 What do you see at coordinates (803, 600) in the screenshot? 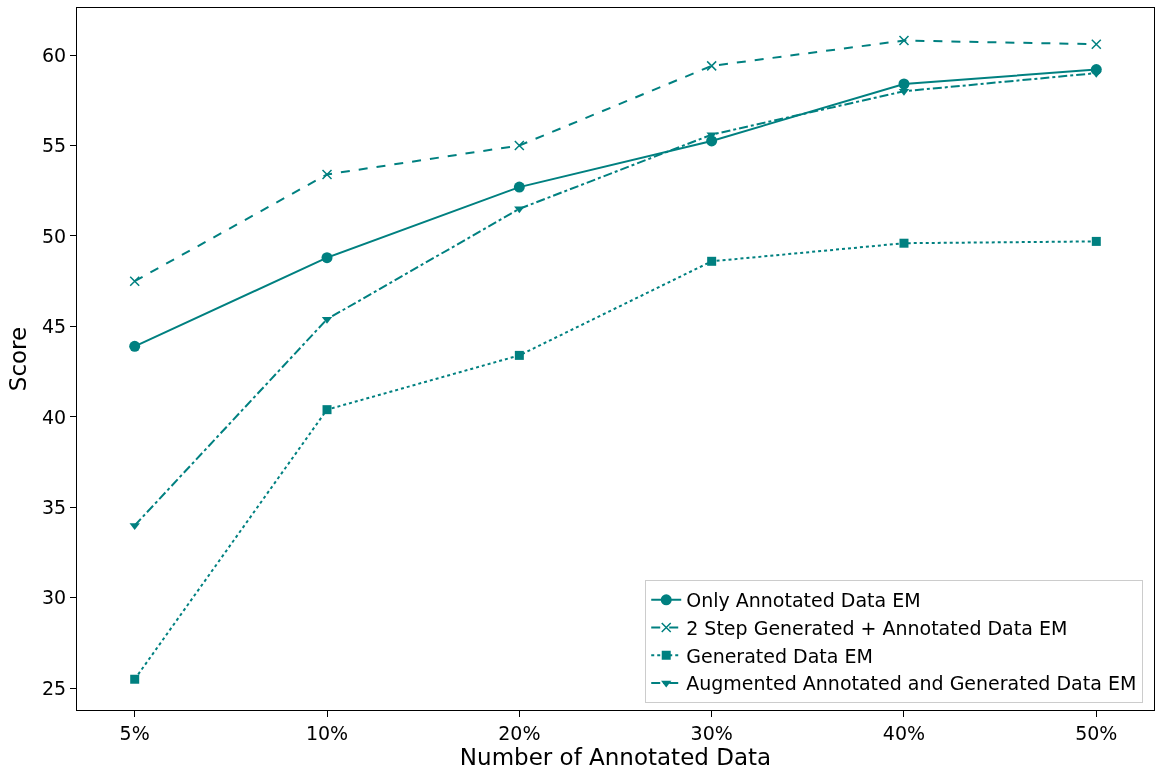
I see `legend-label: Only Annotated Data EM` at bounding box center [803, 600].